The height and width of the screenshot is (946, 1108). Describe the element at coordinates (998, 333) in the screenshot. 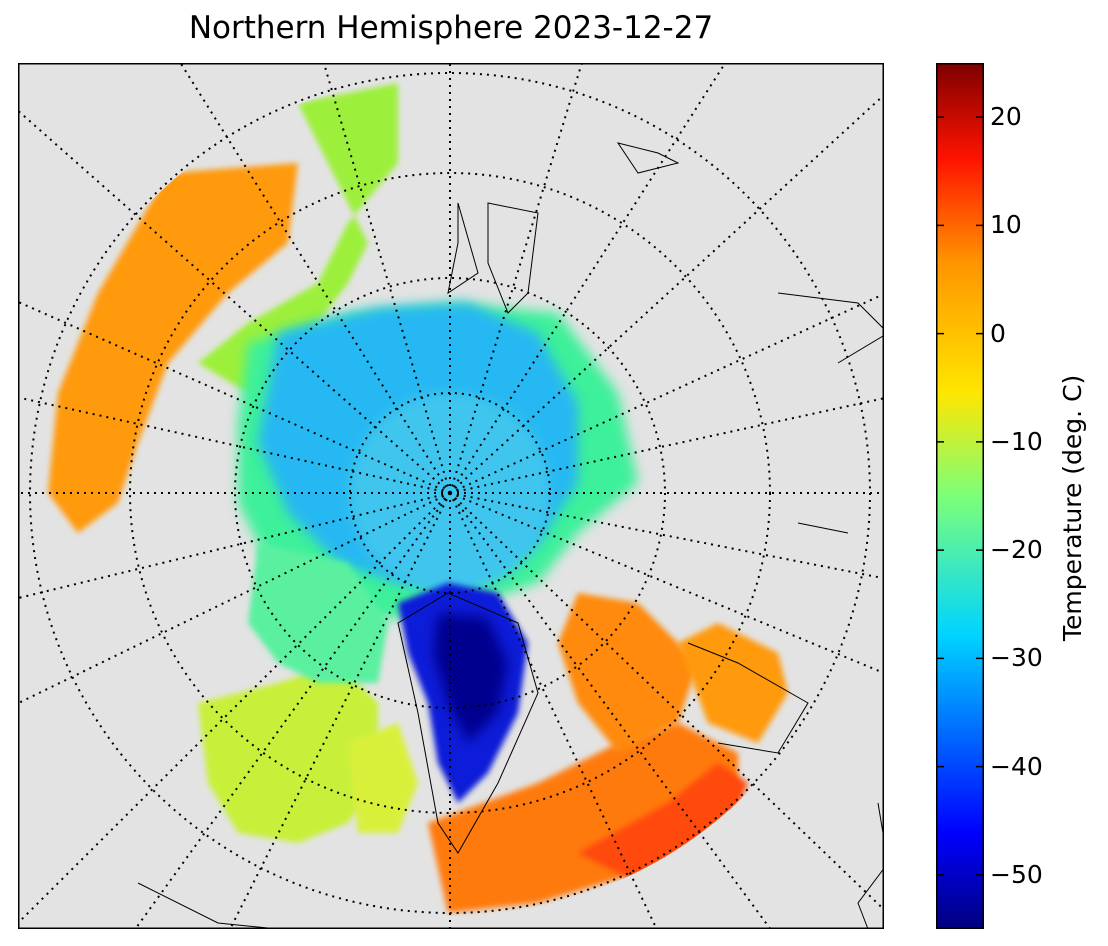

I see `colorbar-tick-label: 0` at that location.